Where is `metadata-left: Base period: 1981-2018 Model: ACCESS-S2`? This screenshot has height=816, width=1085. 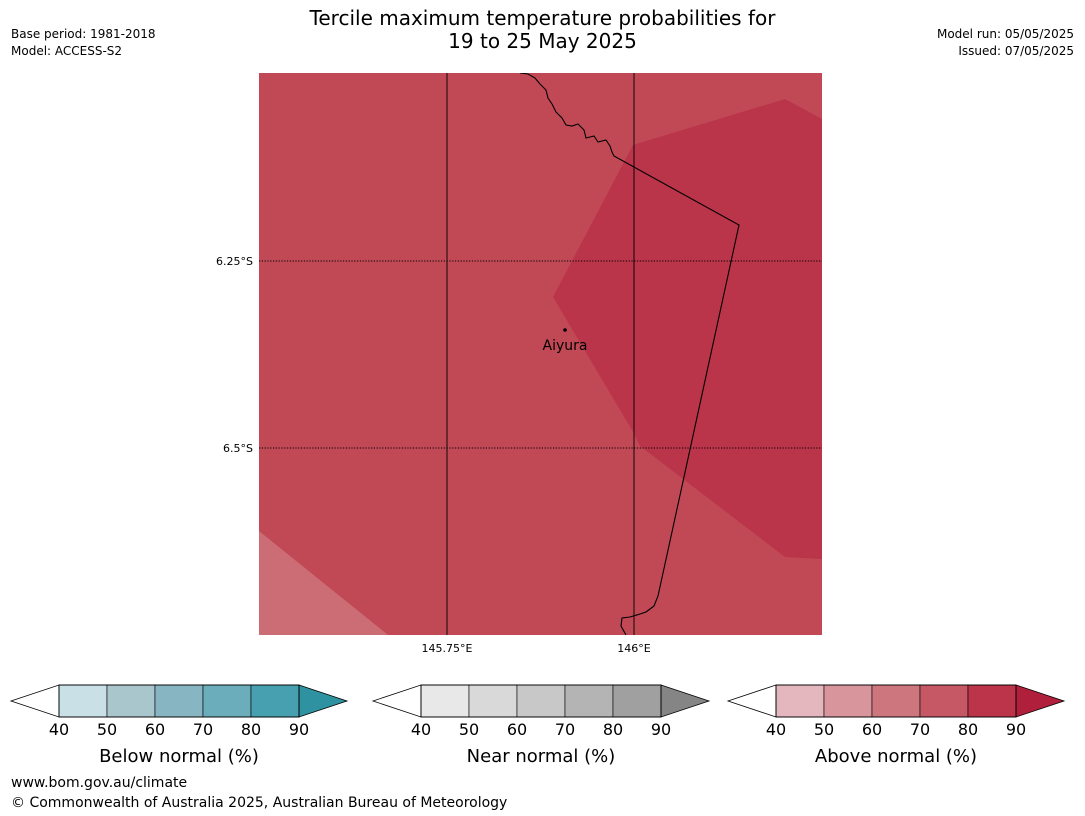 metadata-left: Base period: 1981-2018 Model: ACCESS-S2 is located at coordinates (83, 43).